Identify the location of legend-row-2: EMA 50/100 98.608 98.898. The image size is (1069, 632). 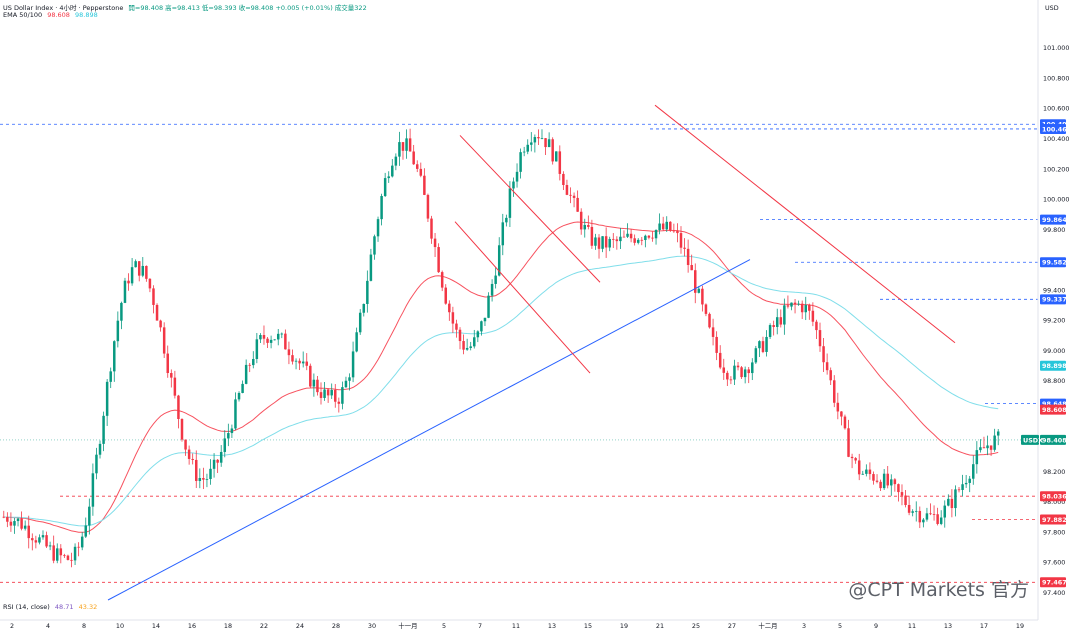
(52, 15).